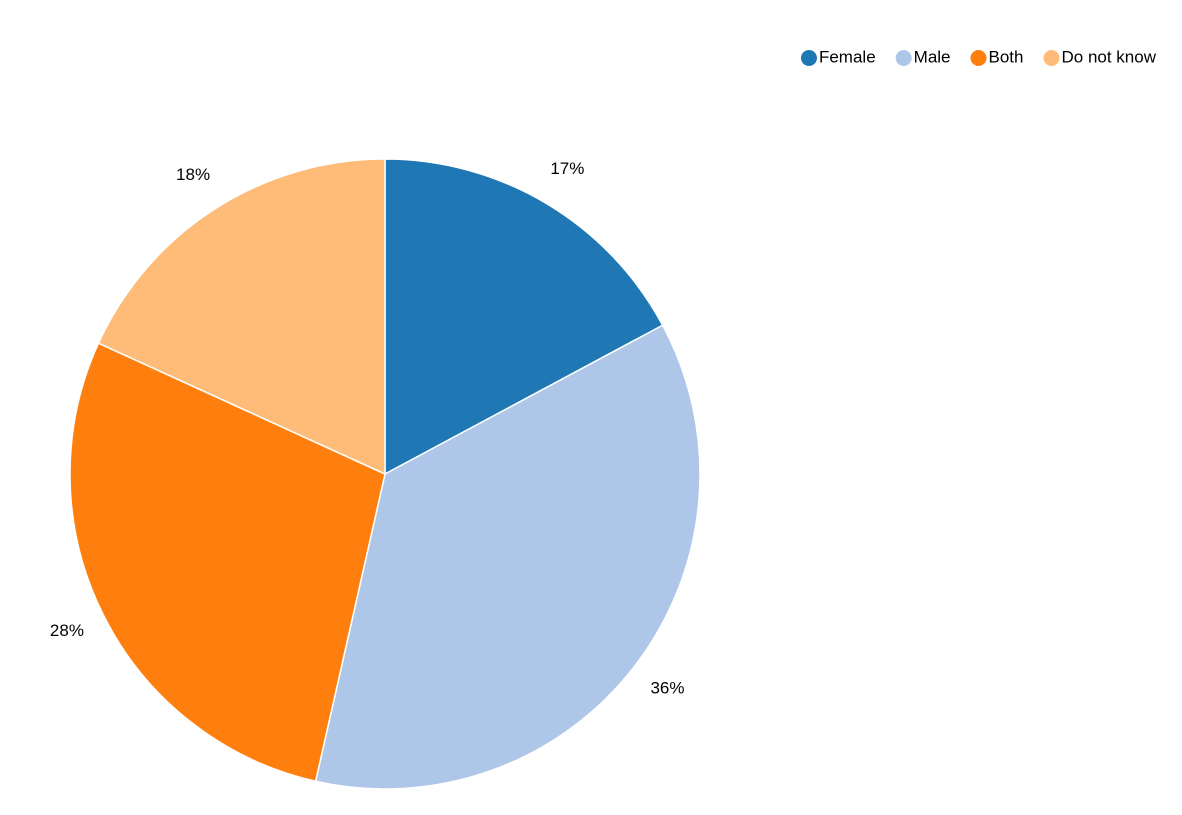 This screenshot has height=815, width=1182. Describe the element at coordinates (227, 562) in the screenshot. I see `pie-slice-both` at that location.